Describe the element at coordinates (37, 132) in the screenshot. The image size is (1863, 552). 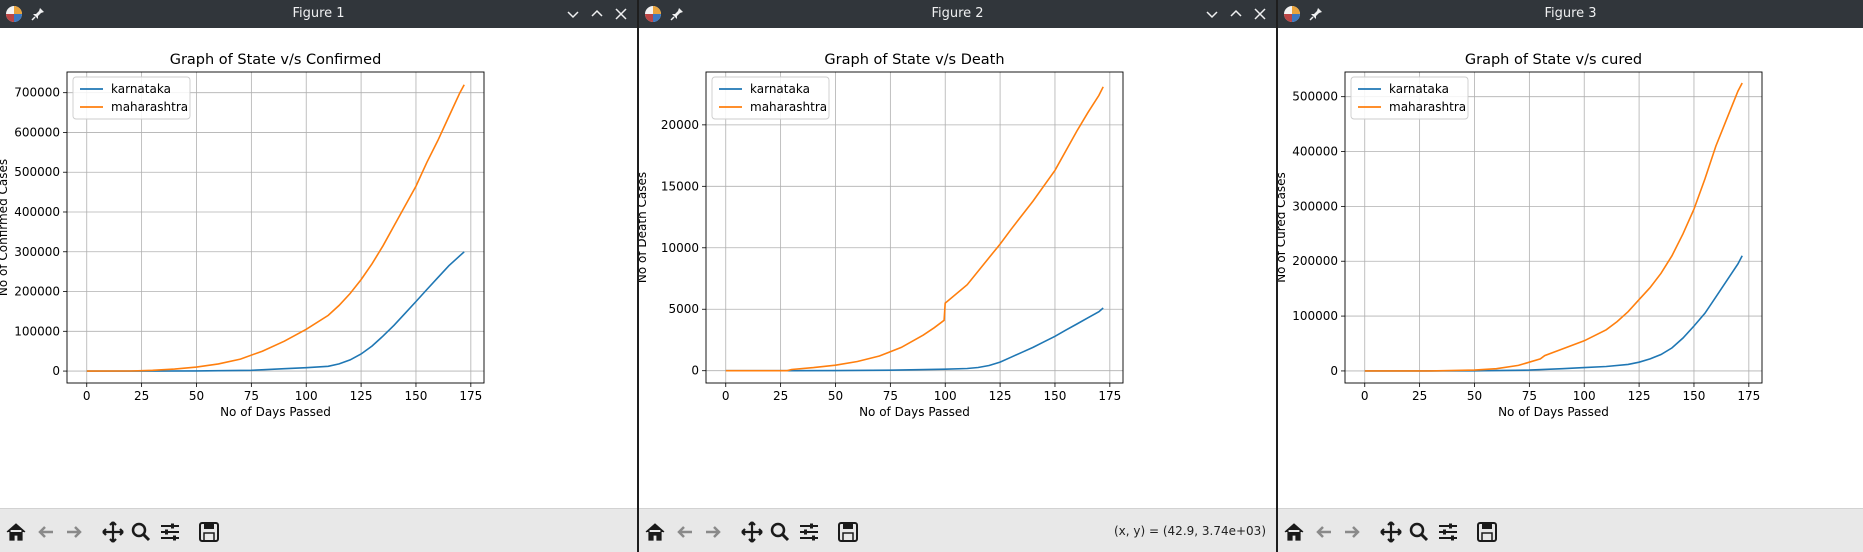
I see `y-tick-label: 600000` at that location.